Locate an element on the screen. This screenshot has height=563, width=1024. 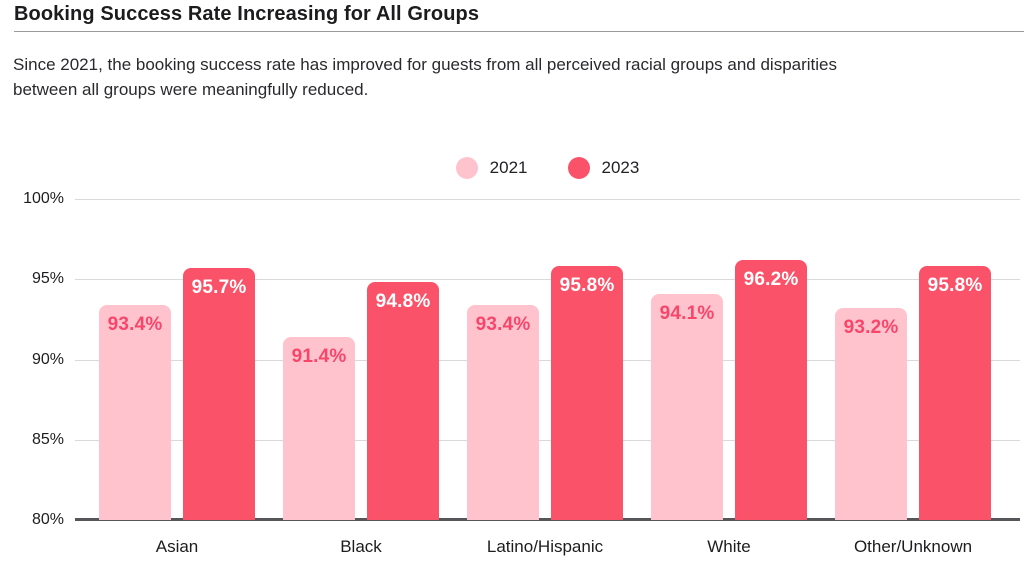
y-axis-label-85: 85% is located at coordinates (47, 439).